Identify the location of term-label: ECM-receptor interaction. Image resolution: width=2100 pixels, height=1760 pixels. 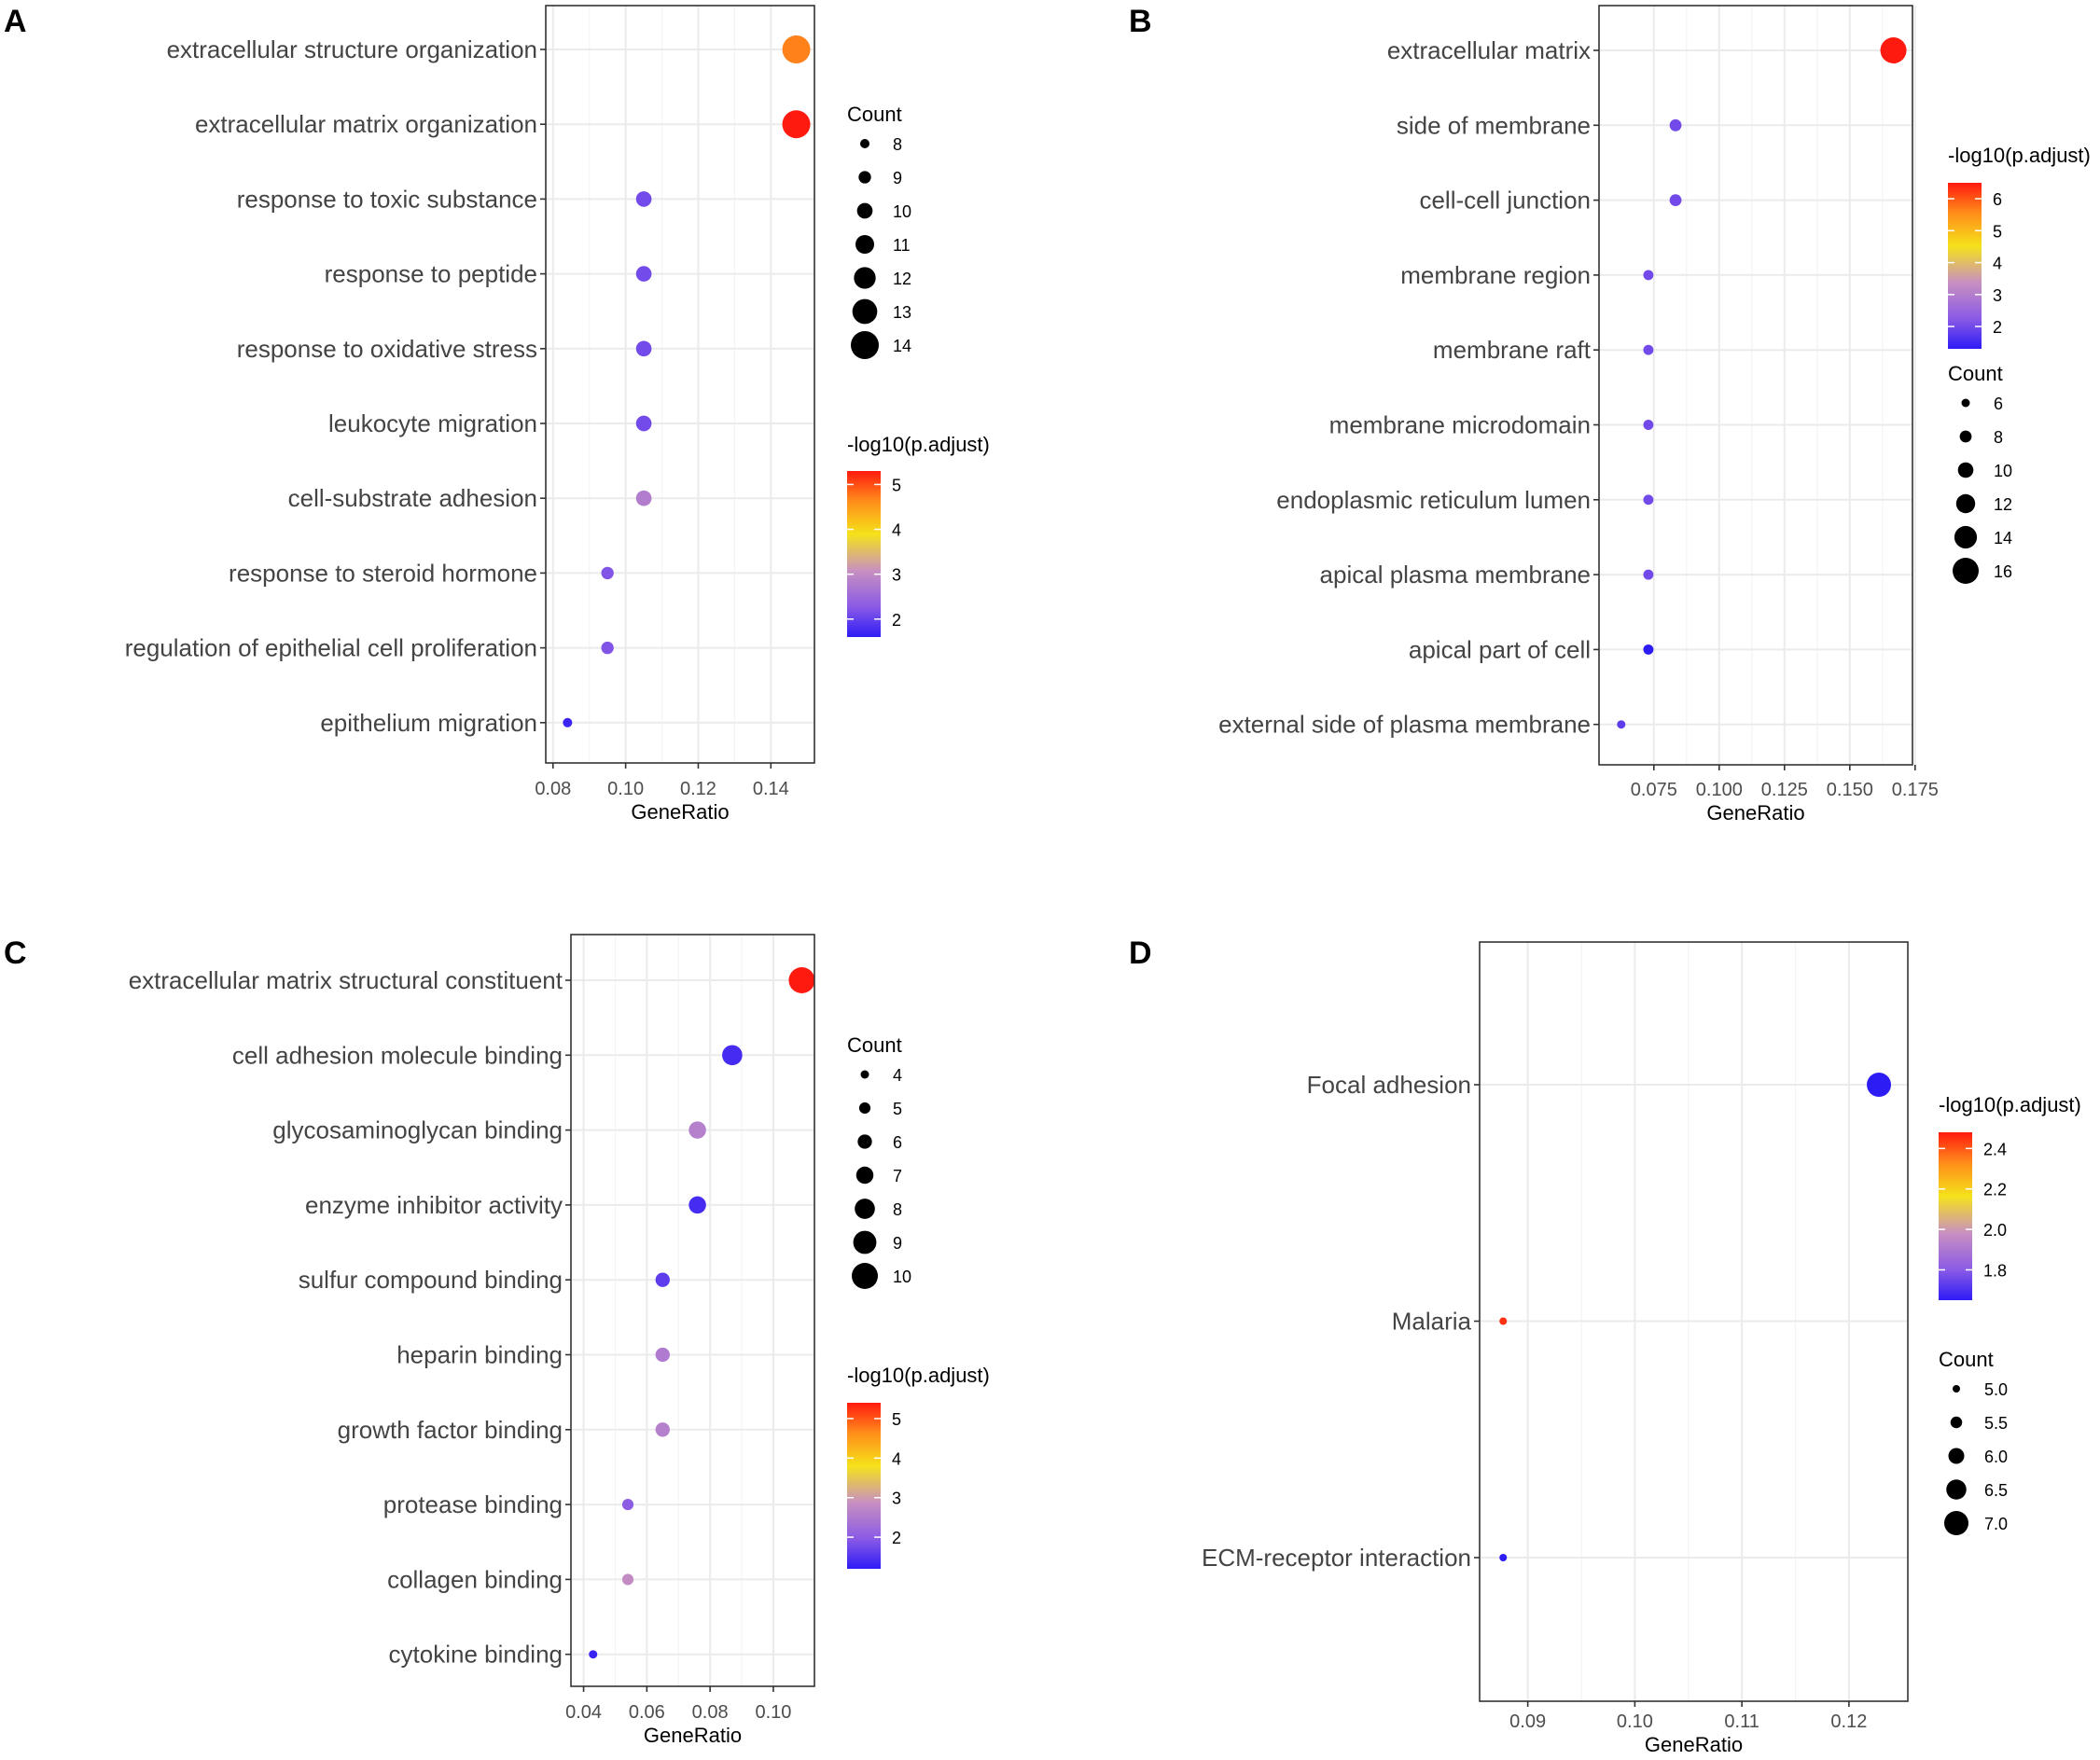
(1336, 1558).